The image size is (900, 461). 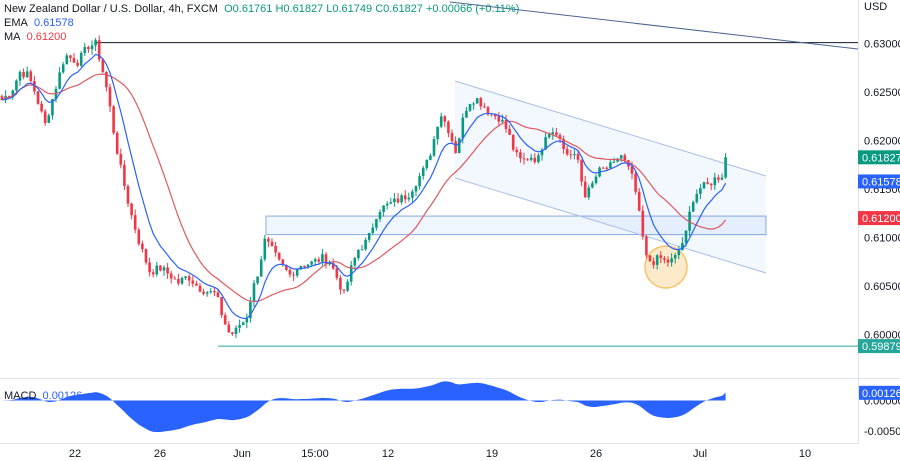 What do you see at coordinates (39, 23) in the screenshot?
I see `ema-legend: EMA 0.61578` at bounding box center [39, 23].